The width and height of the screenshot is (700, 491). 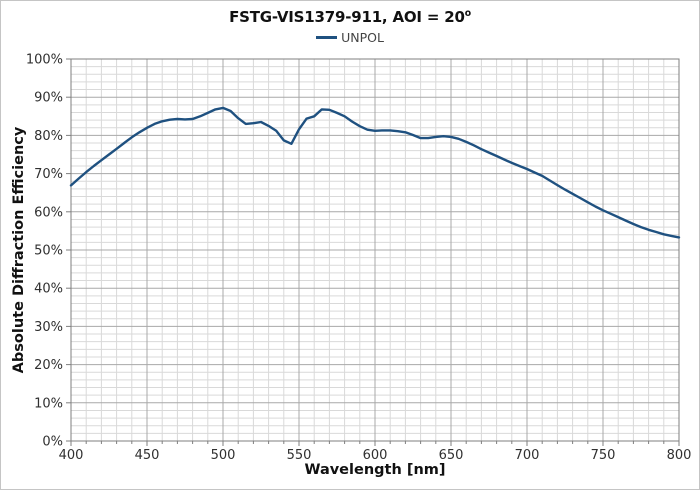 What do you see at coordinates (223, 455) in the screenshot?
I see `x-tick-label: 500` at bounding box center [223, 455].